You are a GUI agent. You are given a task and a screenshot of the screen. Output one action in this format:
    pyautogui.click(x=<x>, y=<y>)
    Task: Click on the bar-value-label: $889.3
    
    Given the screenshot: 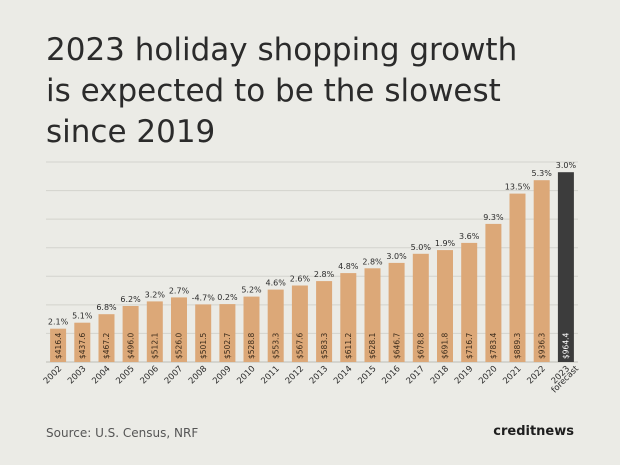 What is the action you would take?
    pyautogui.click(x=517, y=346)
    